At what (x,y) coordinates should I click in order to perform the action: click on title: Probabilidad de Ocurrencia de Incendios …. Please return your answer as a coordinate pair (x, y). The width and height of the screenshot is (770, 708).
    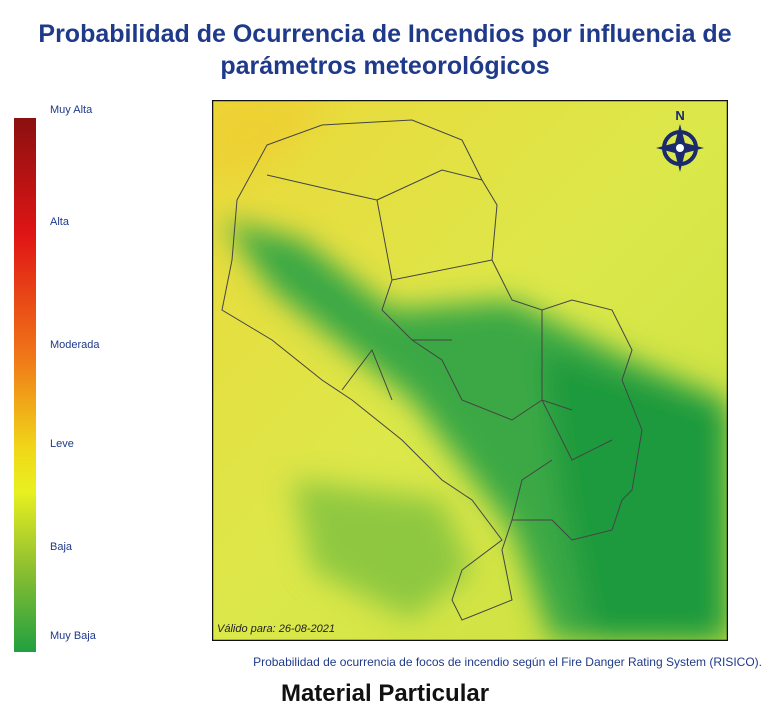
    Looking at the image, I should click on (385, 50).